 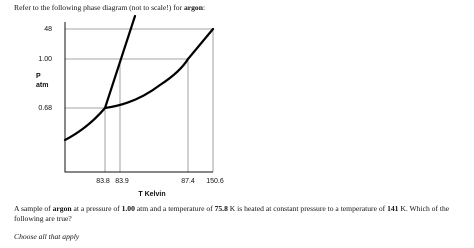 I want to click on text: at a pressure of, so click(x=96, y=208).